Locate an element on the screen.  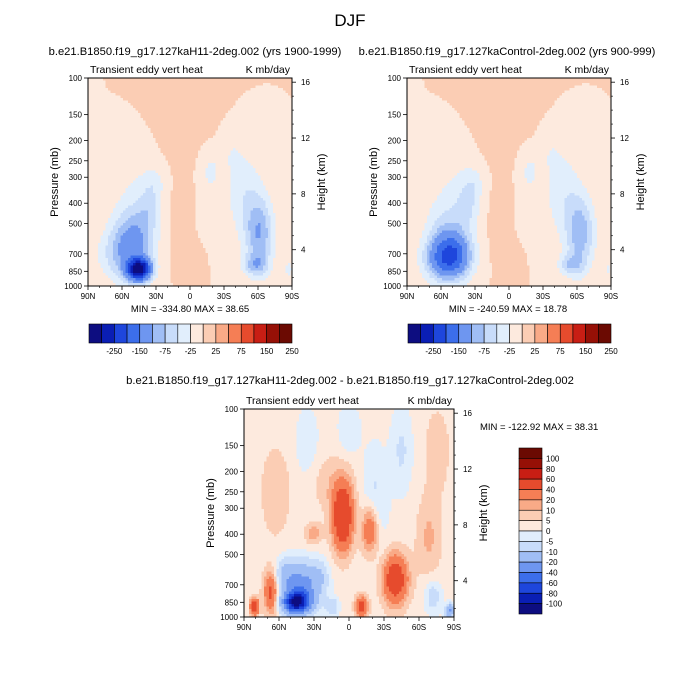
colorbar-label: -5 is located at coordinates (550, 541).